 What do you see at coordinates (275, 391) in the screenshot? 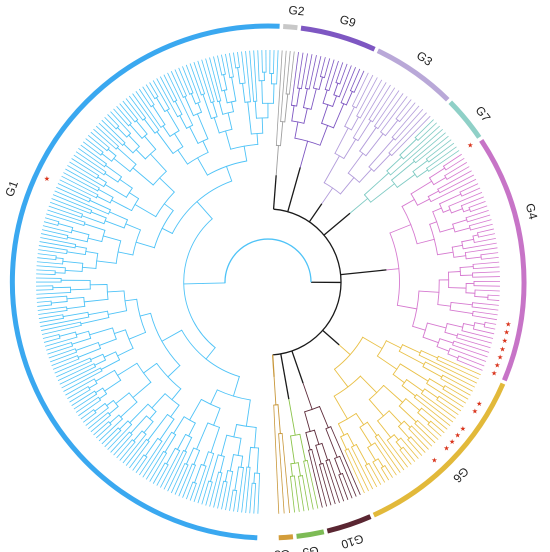
I see `tree-stem-g8` at bounding box center [275, 391].